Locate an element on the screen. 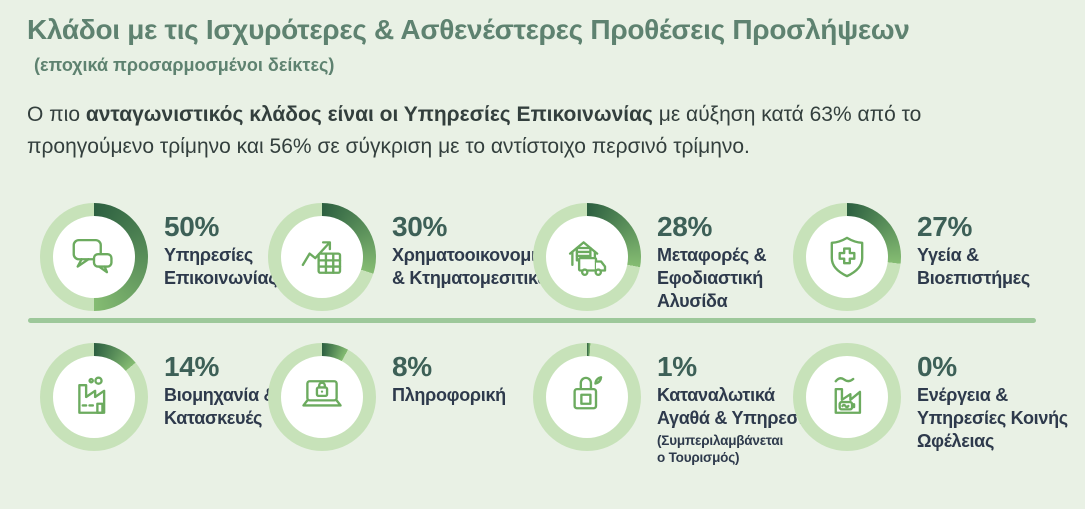 The width and height of the screenshot is (1085, 509). sector-label: Πληροφορική is located at coordinates (449, 395).